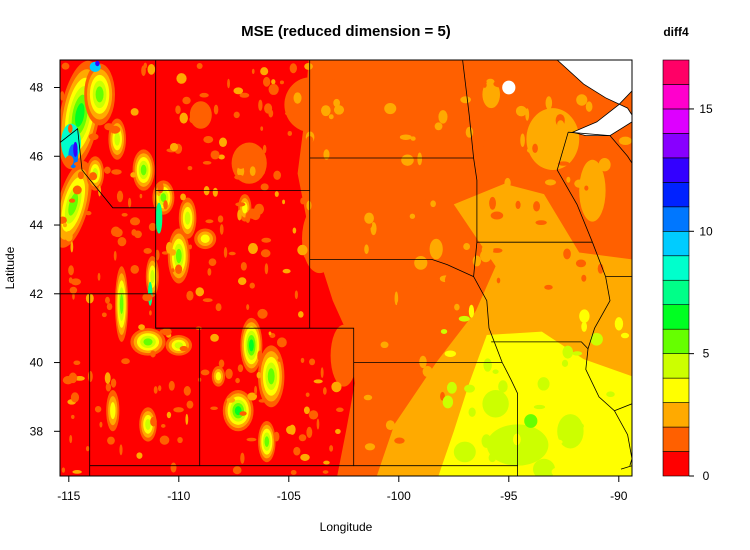 The width and height of the screenshot is (750, 550). Describe the element at coordinates (289, 496) in the screenshot. I see `x-tick-label: -105` at that location.